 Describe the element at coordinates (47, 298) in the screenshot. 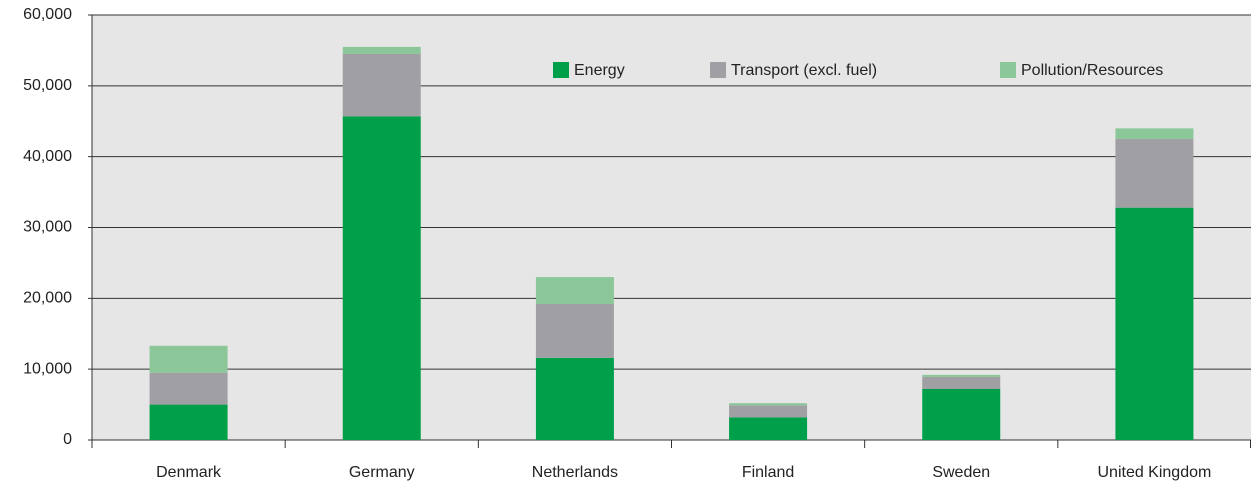

I see `y-tick-label: 20,000` at that location.